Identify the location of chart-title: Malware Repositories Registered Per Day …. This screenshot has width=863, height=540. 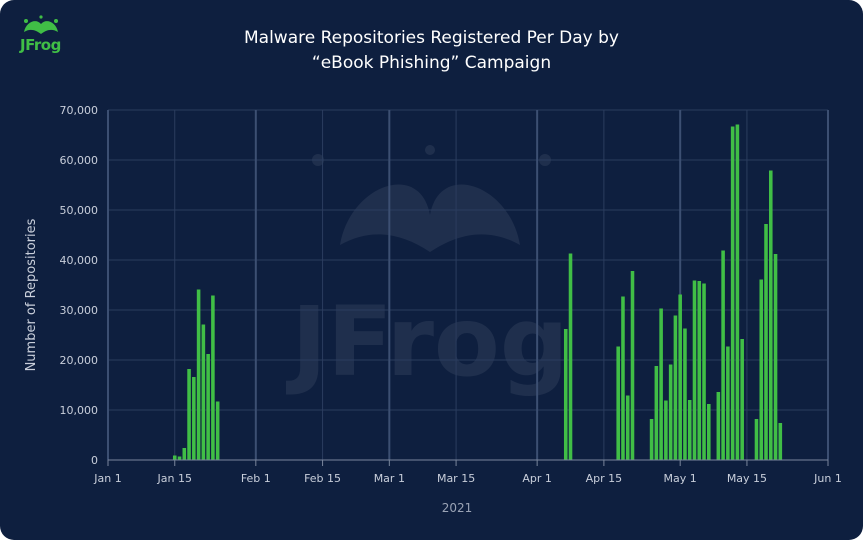
(431, 51).